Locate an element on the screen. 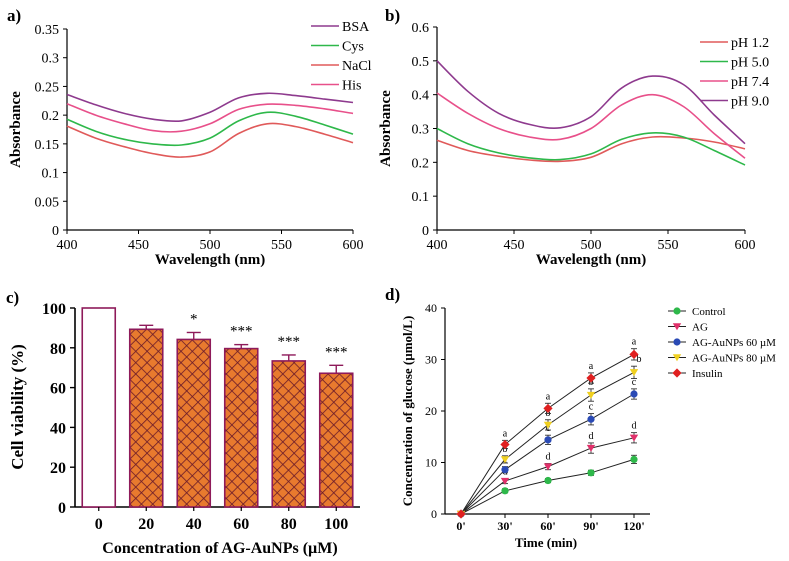  y-tick-label: 0.5 is located at coordinates (421, 62).